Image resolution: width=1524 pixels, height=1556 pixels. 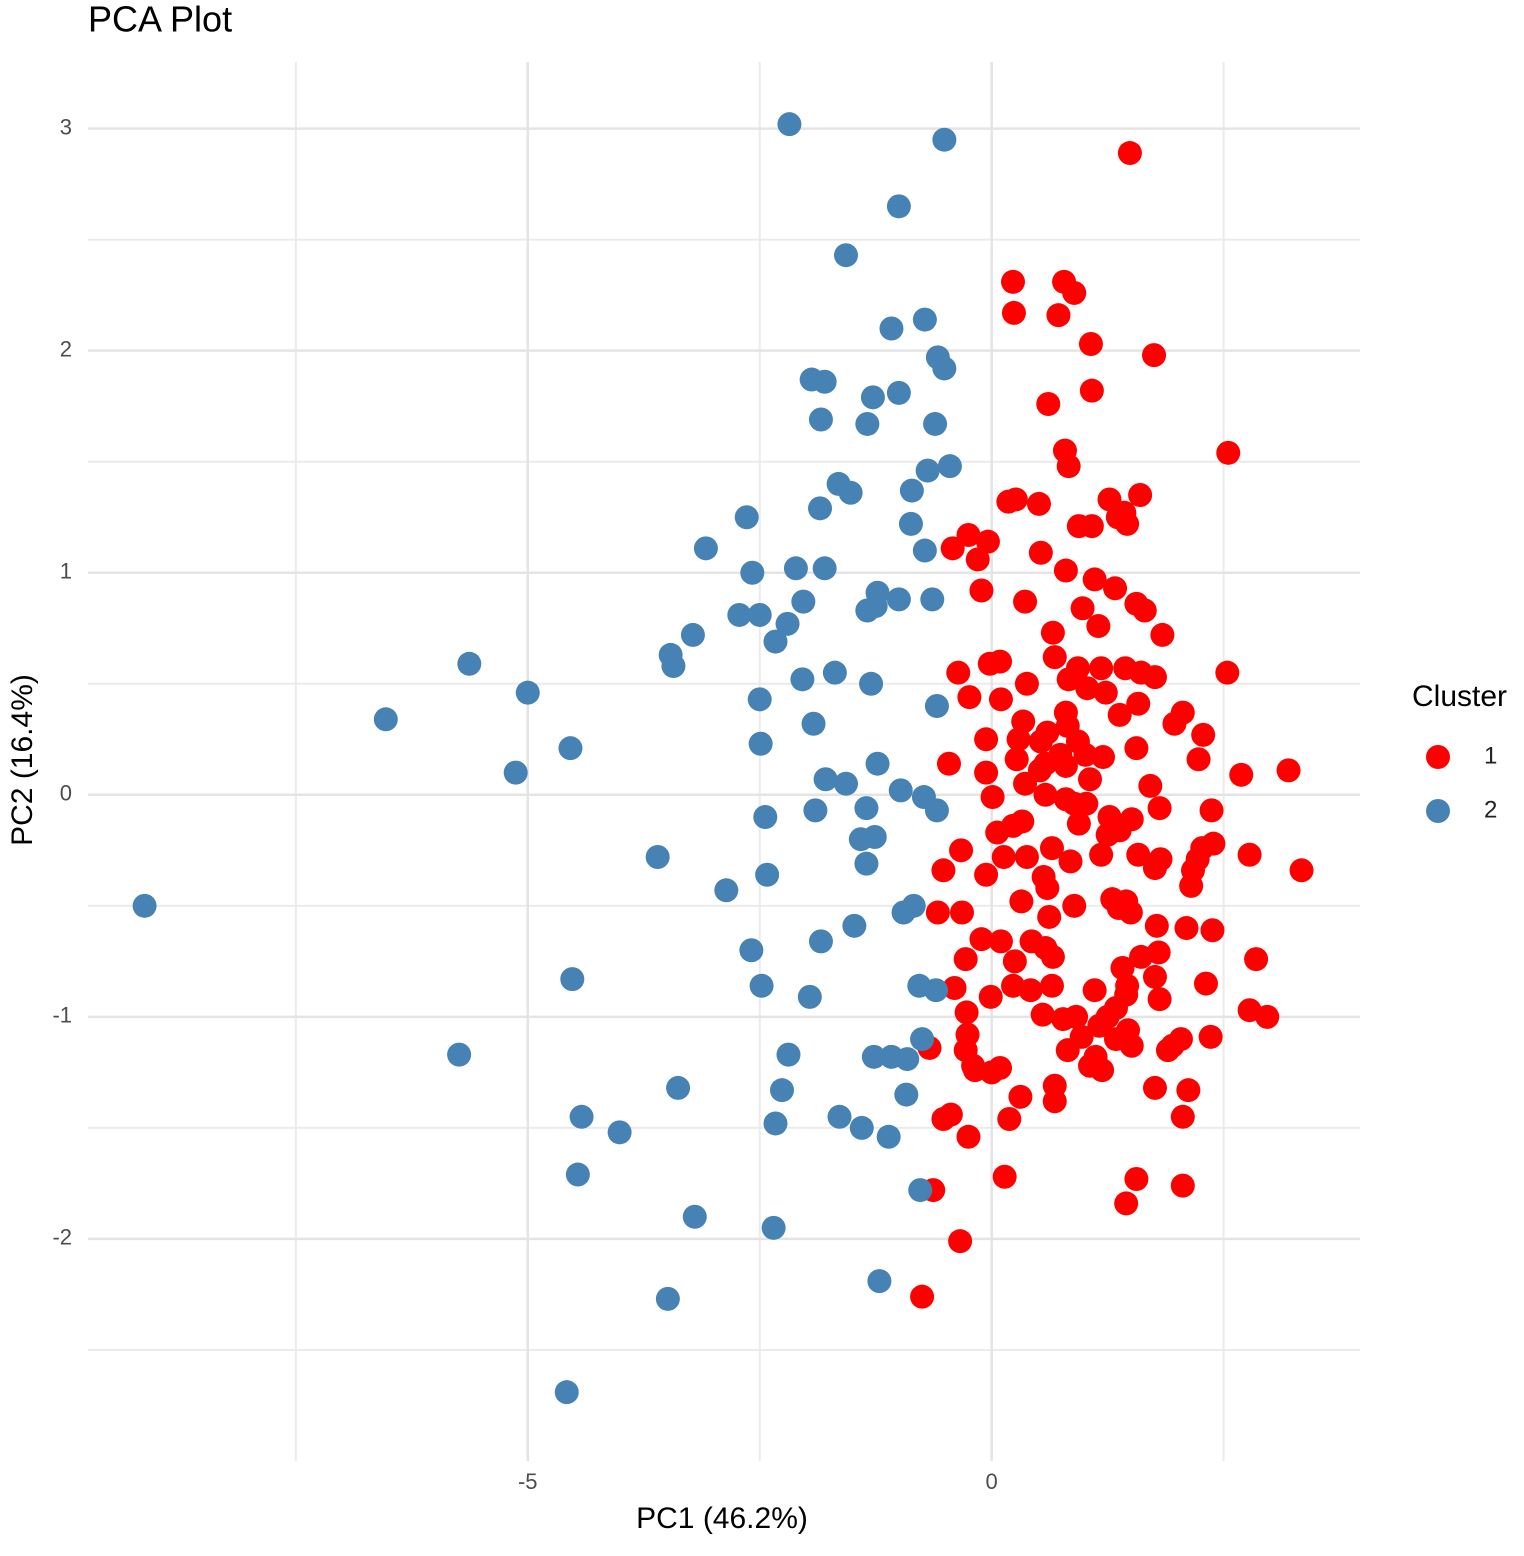 I want to click on y-tick-label: -2, so click(x=62, y=1237).